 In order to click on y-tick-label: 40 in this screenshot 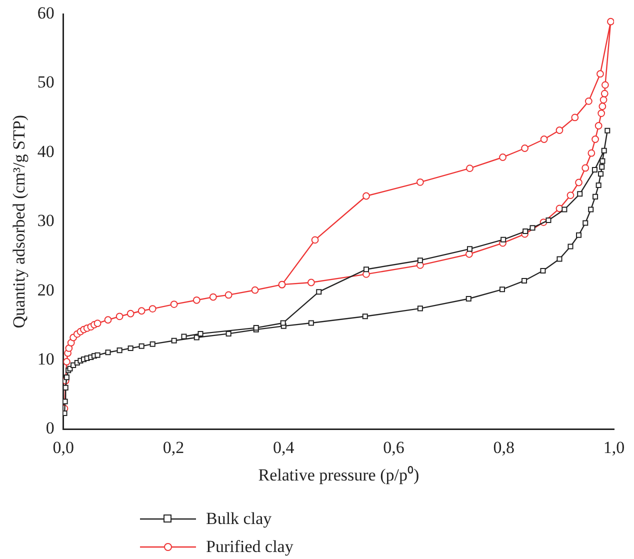, I will do `click(45, 151)`.